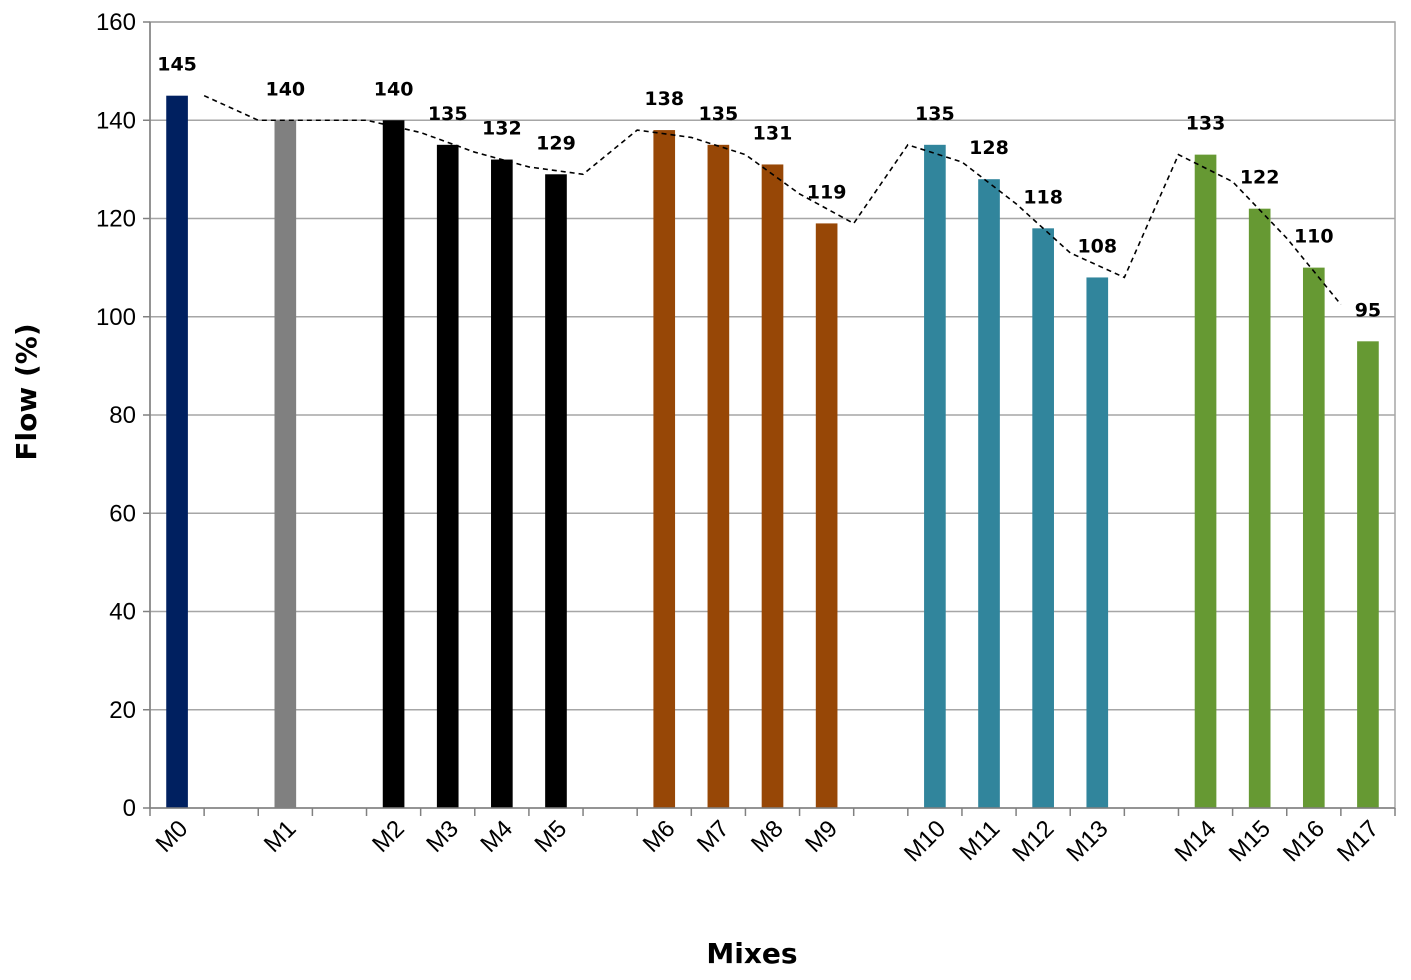 This screenshot has height=980, width=1411. I want to click on x-tick-label: M7, so click(713, 836).